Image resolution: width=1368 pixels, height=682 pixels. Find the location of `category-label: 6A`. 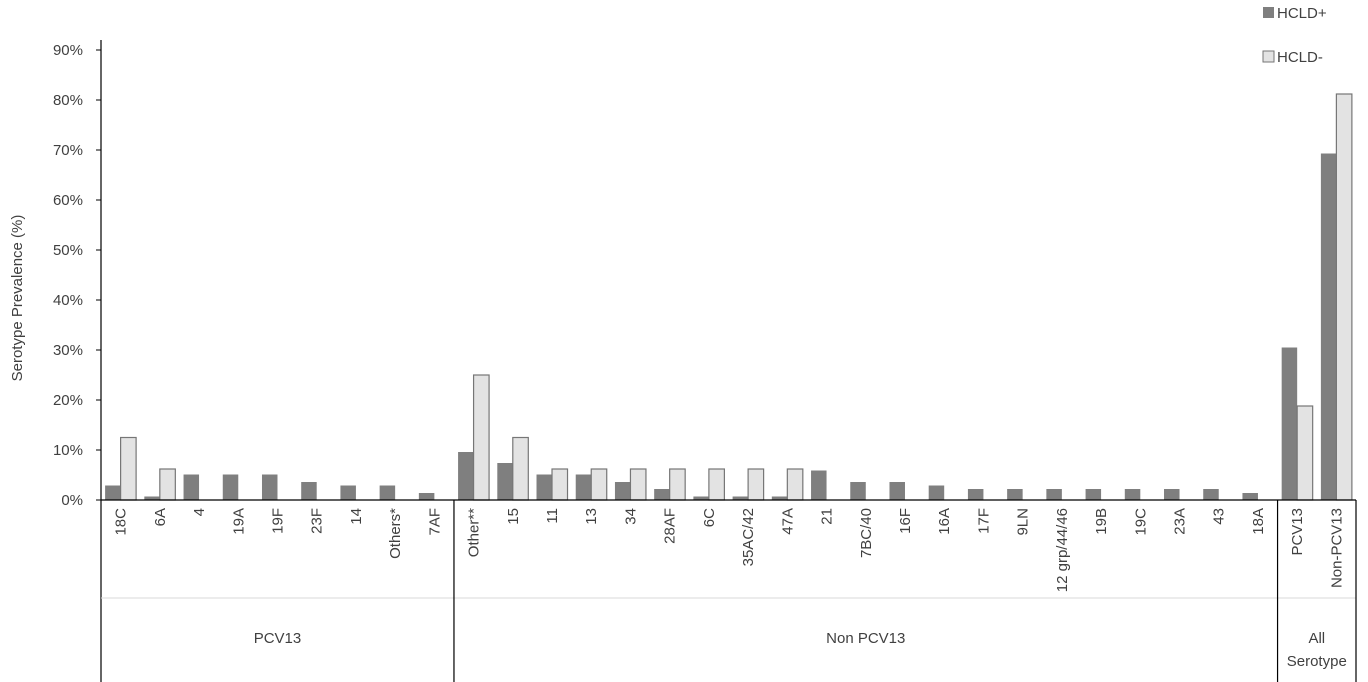

category-label: 6A is located at coordinates (160, 517).